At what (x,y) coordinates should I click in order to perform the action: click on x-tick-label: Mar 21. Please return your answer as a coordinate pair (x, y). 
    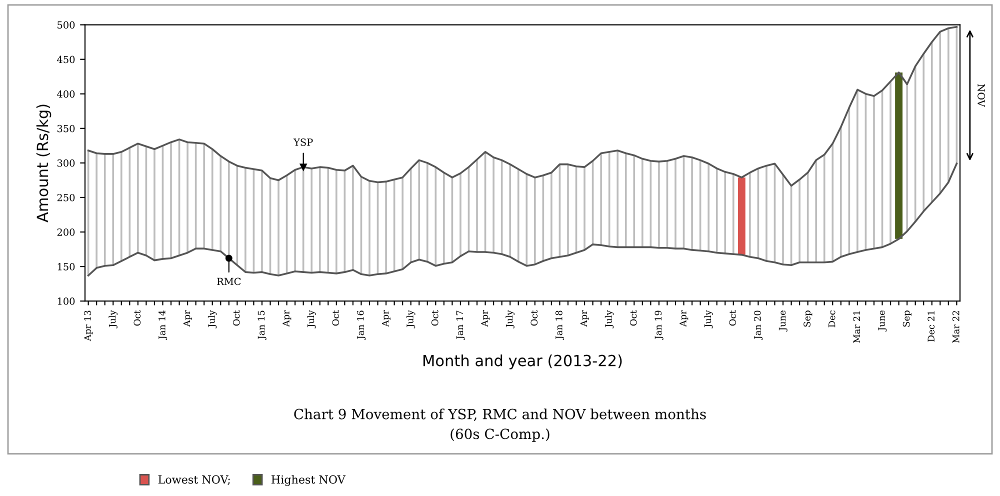
    Looking at the image, I should click on (856, 327).